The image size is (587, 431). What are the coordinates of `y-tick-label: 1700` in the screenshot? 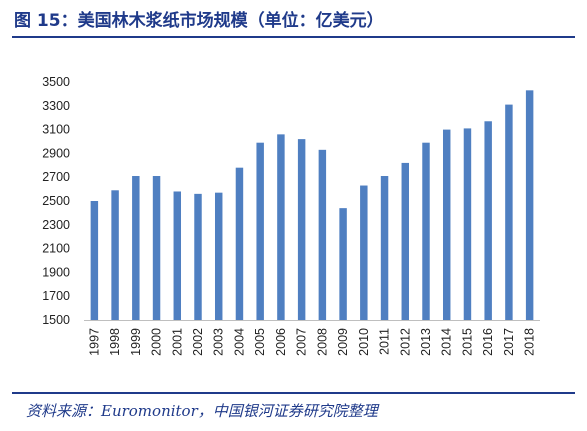 It's located at (56, 296).